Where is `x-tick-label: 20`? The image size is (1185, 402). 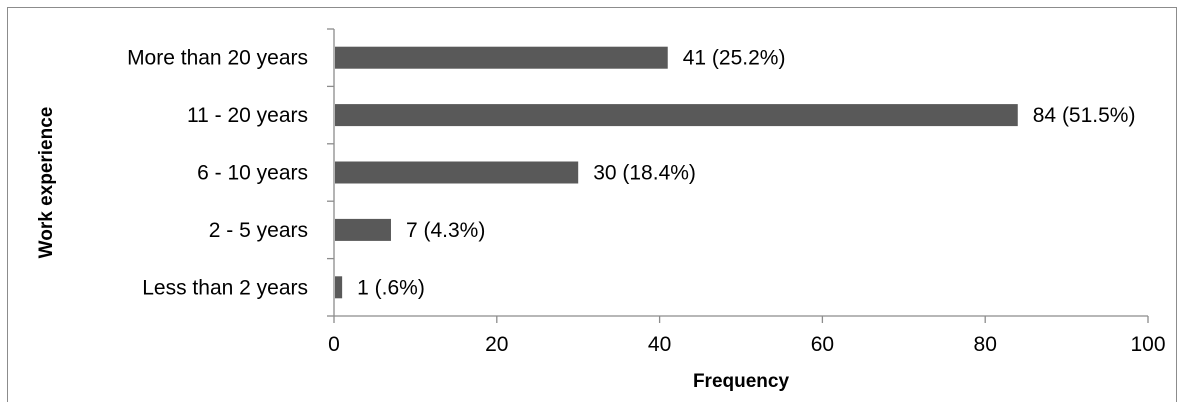 x-tick-label: 20 is located at coordinates (496, 344).